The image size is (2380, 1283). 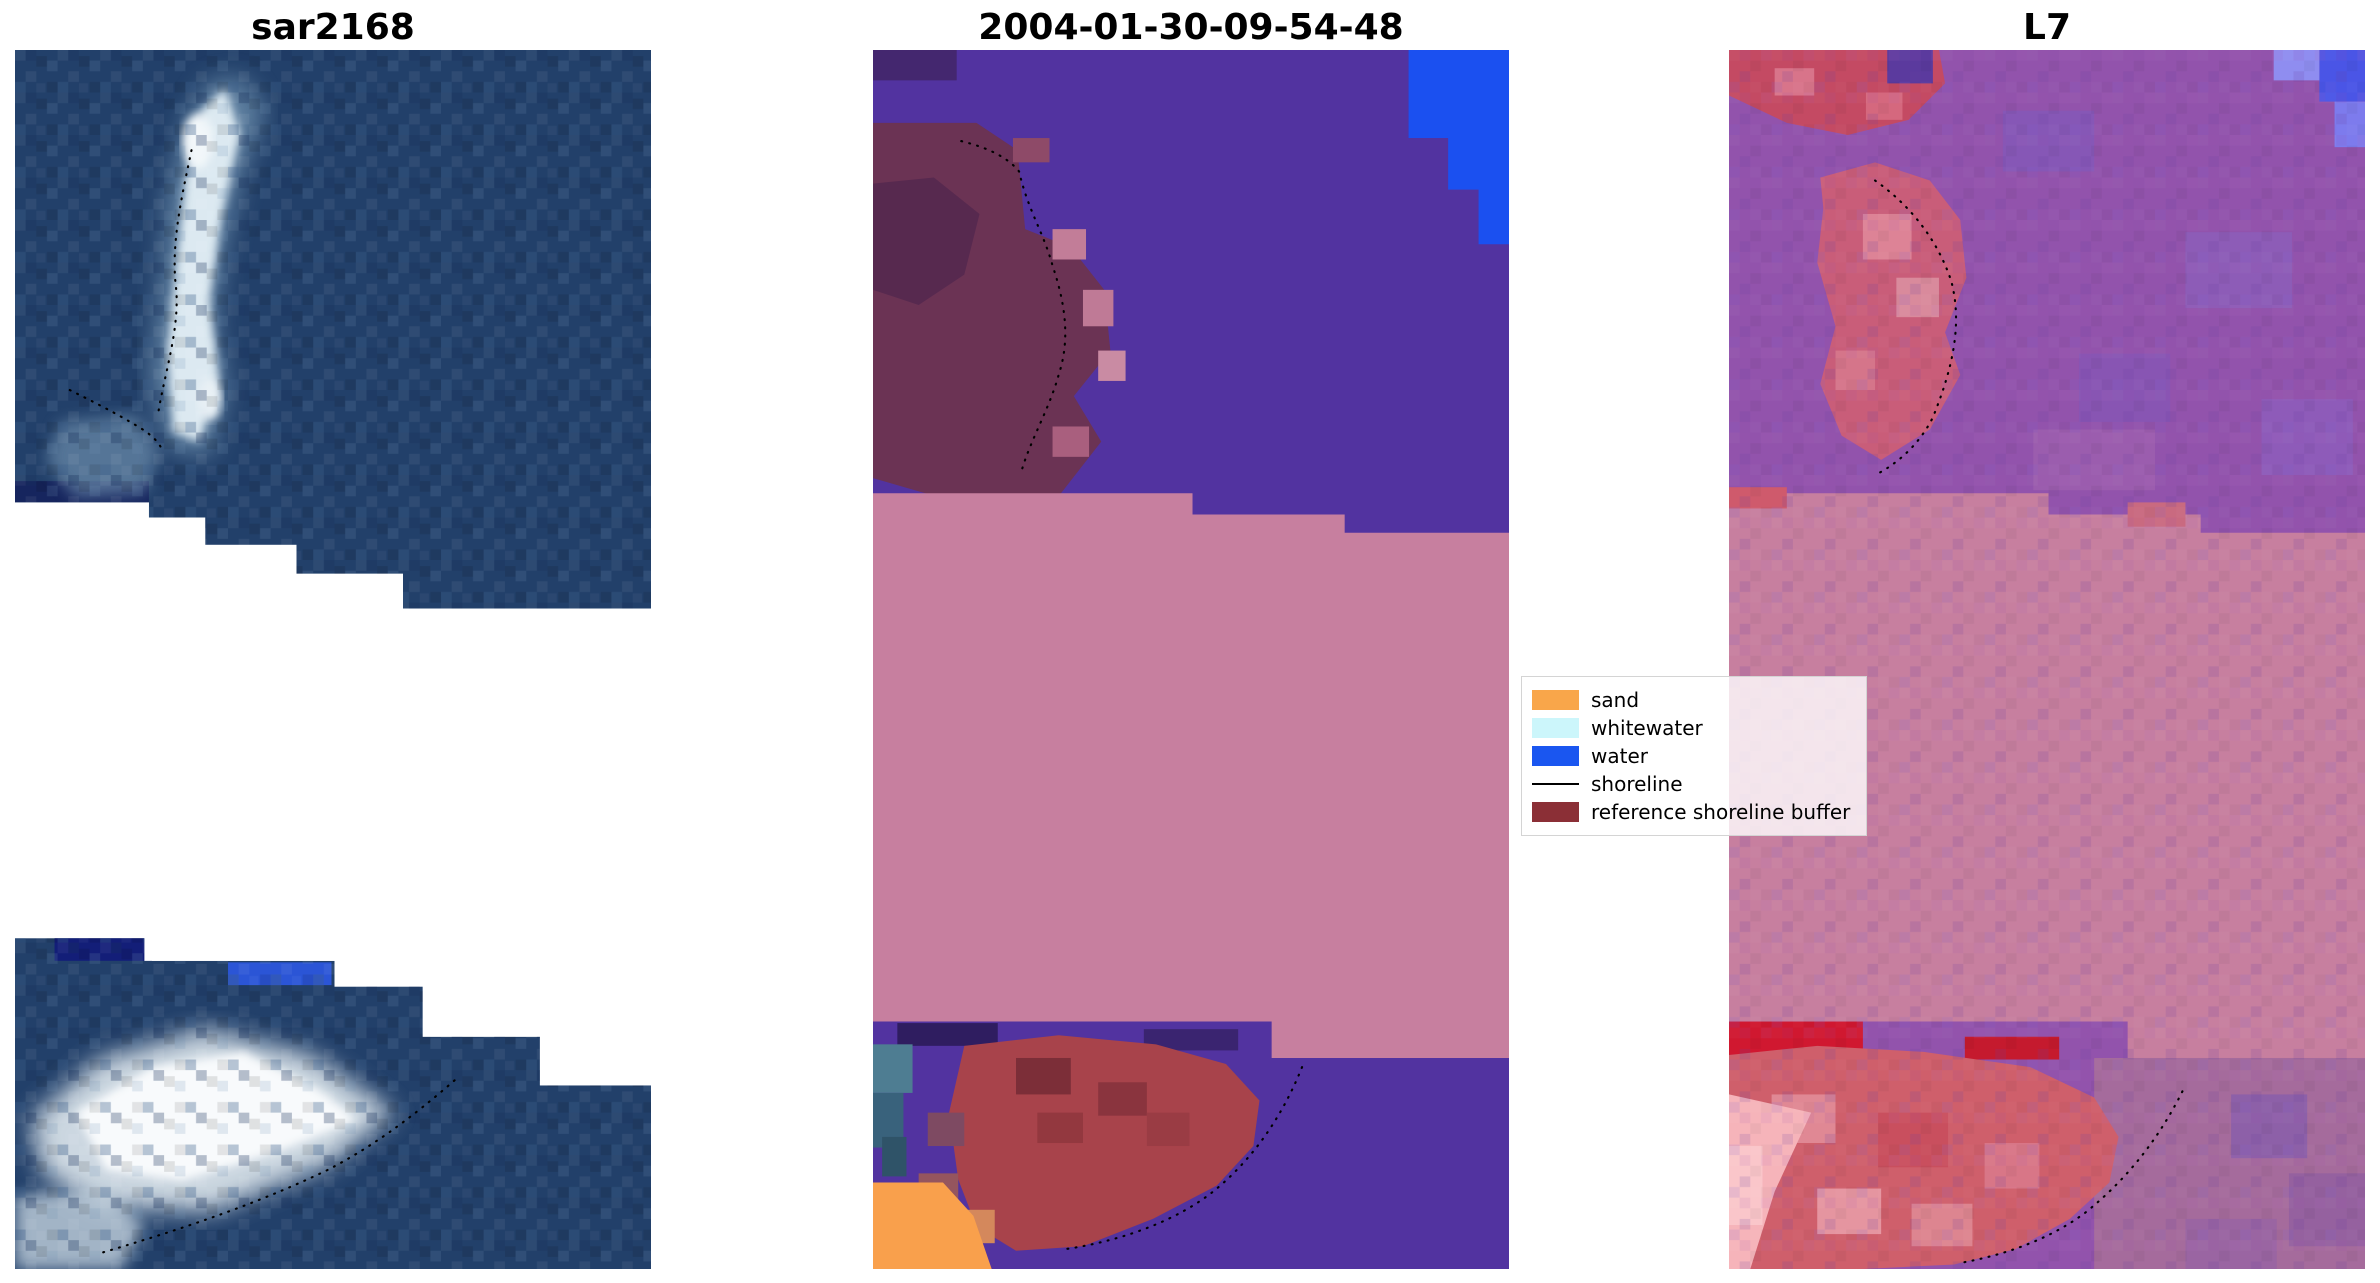 I want to click on sar-top-image-block, so click(x=333, y=329).